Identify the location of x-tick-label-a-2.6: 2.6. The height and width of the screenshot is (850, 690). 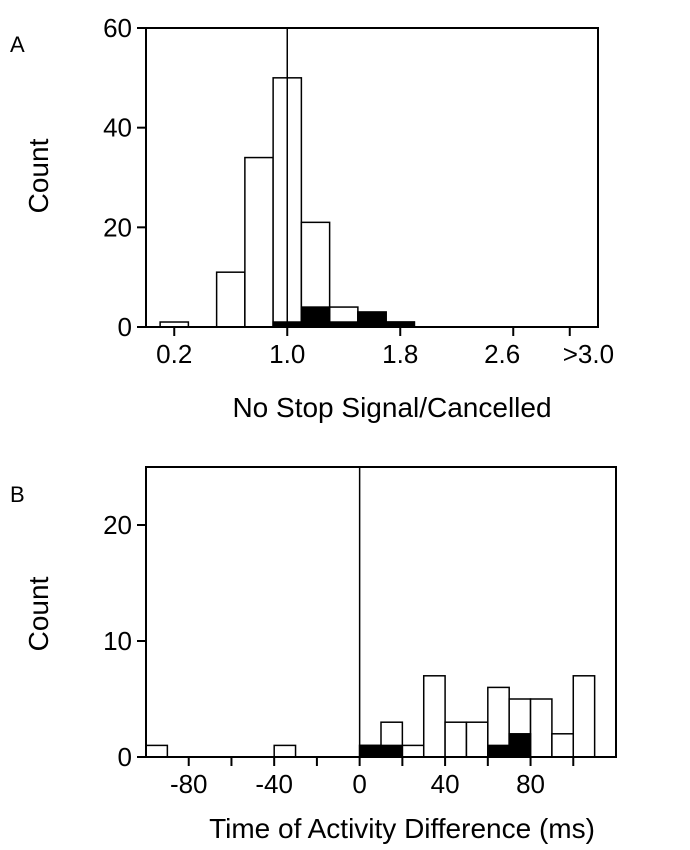
(502, 354).